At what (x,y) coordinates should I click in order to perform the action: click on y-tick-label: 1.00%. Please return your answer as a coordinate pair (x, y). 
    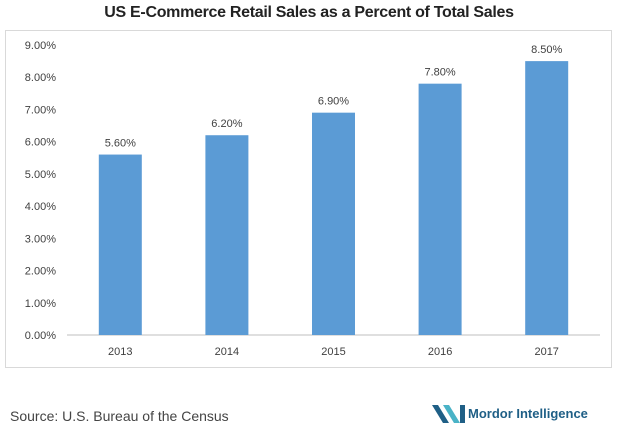
    Looking at the image, I should click on (40, 304).